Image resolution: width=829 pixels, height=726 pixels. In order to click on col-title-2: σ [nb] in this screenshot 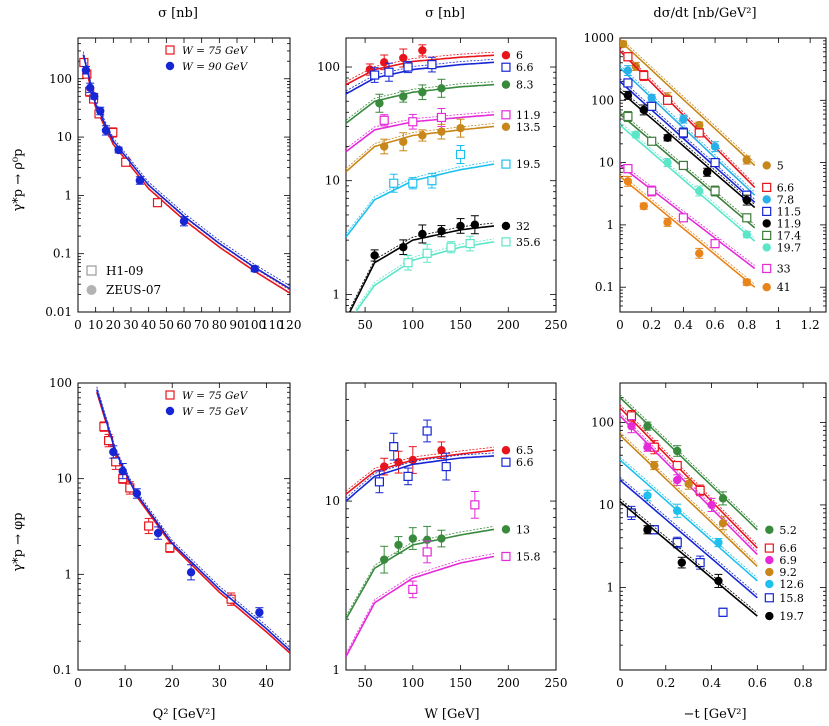, I will do `click(445, 13)`.